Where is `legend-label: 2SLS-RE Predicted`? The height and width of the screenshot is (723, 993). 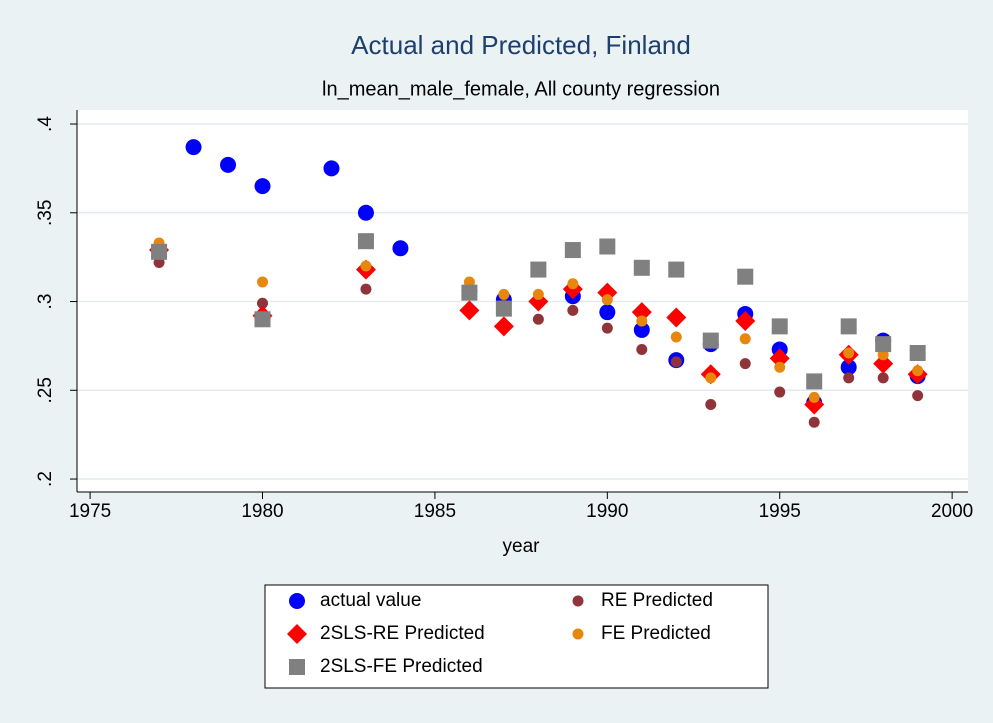 legend-label: 2SLS-RE Predicted is located at coordinates (402, 633).